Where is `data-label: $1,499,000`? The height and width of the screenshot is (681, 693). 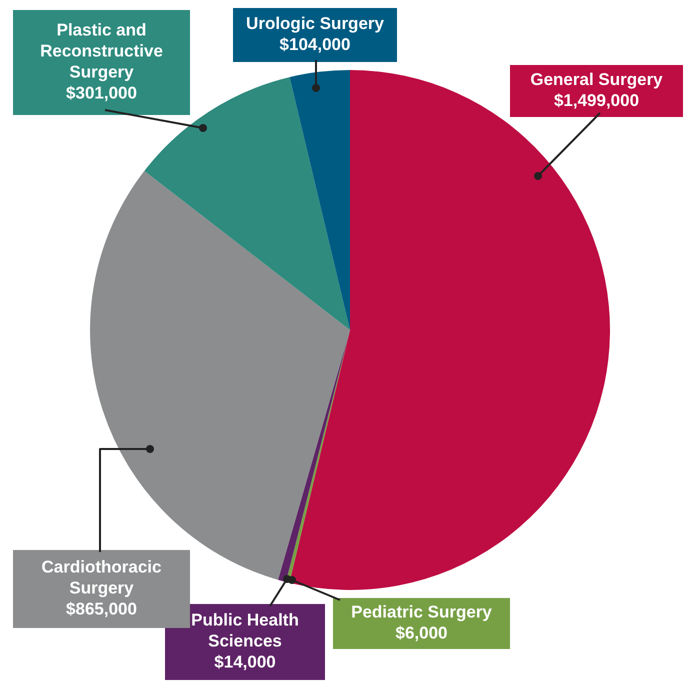 data-label: $1,499,000 is located at coordinates (597, 100).